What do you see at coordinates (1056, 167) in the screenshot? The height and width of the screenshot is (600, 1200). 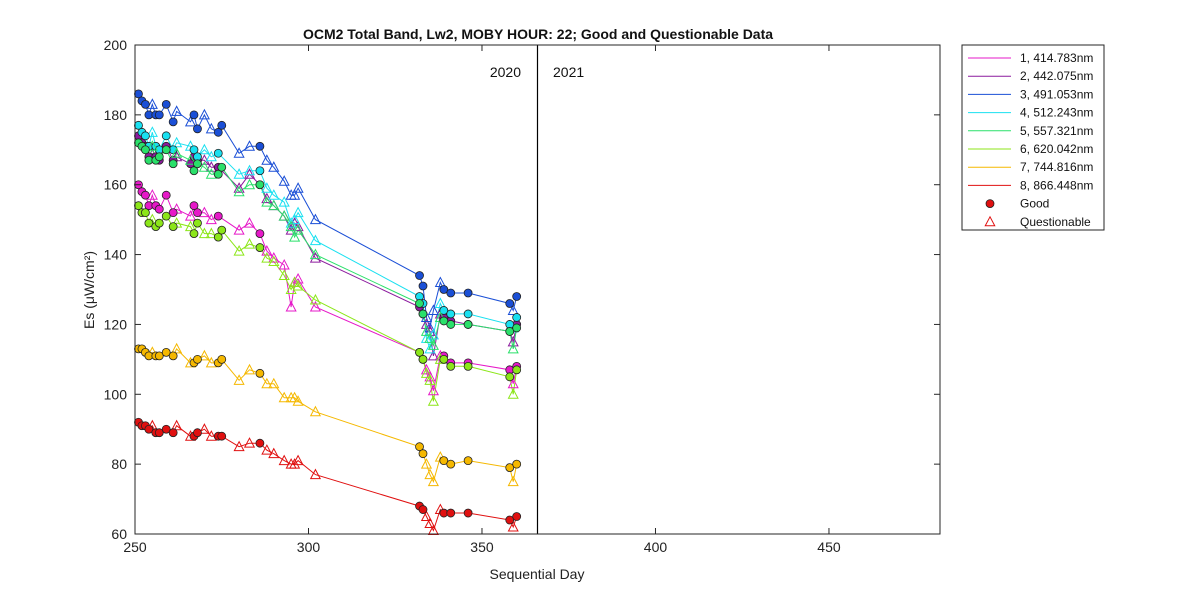 I see `legend-label: 7, 744.816nm` at bounding box center [1056, 167].